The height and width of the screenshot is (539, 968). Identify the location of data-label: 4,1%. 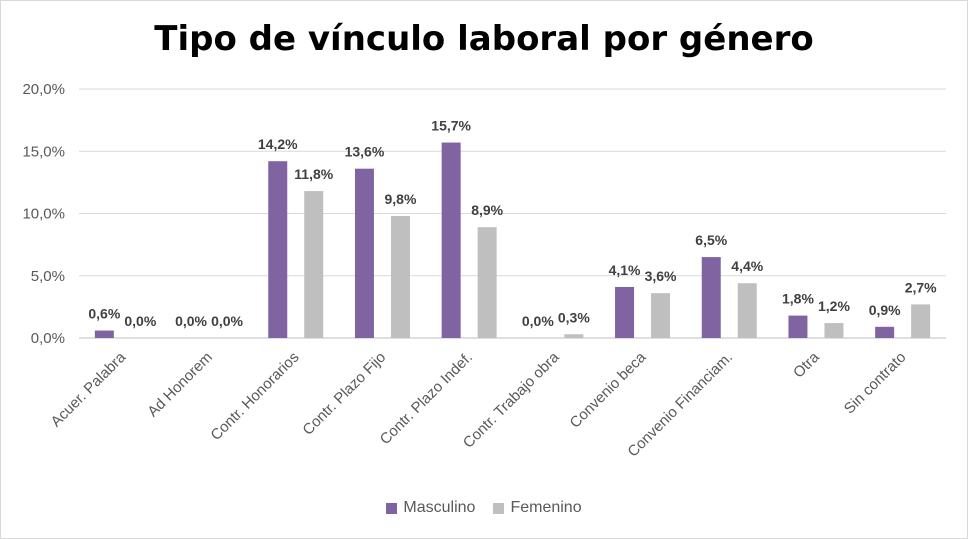
(625, 270).